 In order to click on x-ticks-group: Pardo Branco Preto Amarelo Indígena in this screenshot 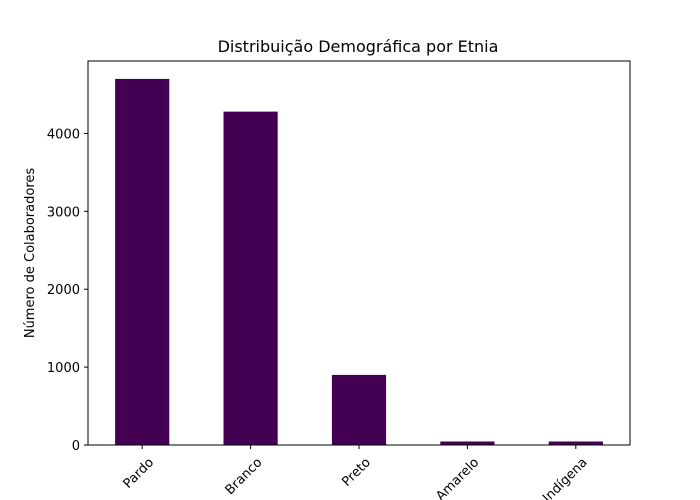, I will do `click(356, 472)`.